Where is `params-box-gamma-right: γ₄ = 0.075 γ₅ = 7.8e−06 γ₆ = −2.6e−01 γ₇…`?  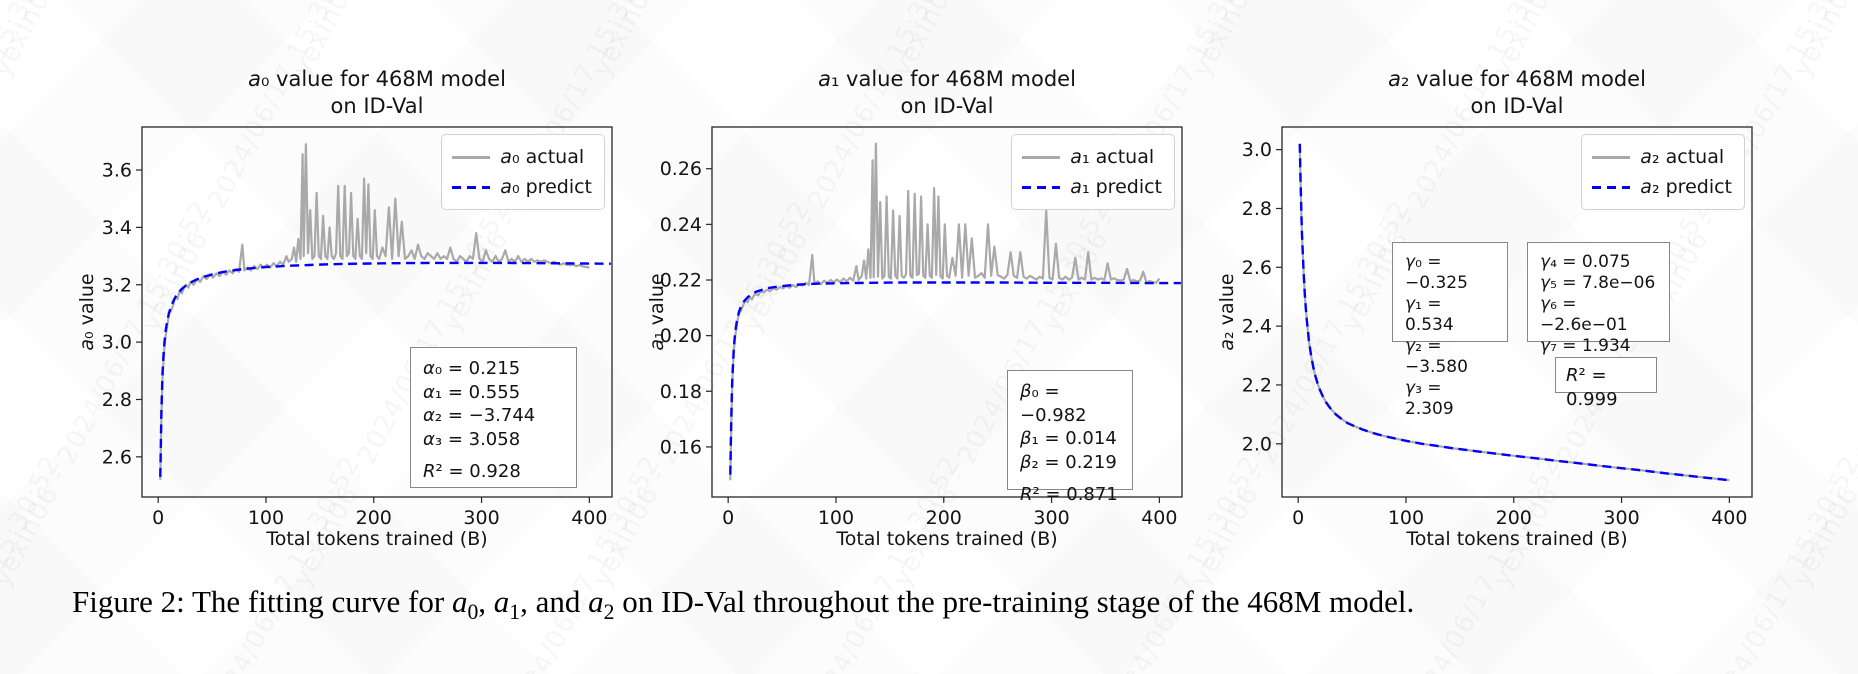
params-box-gamma-right: γ₄ = 0.075 γ₅ = 7.8e−06 γ₆ = −2.6e−01 γ₇… is located at coordinates (1598, 299).